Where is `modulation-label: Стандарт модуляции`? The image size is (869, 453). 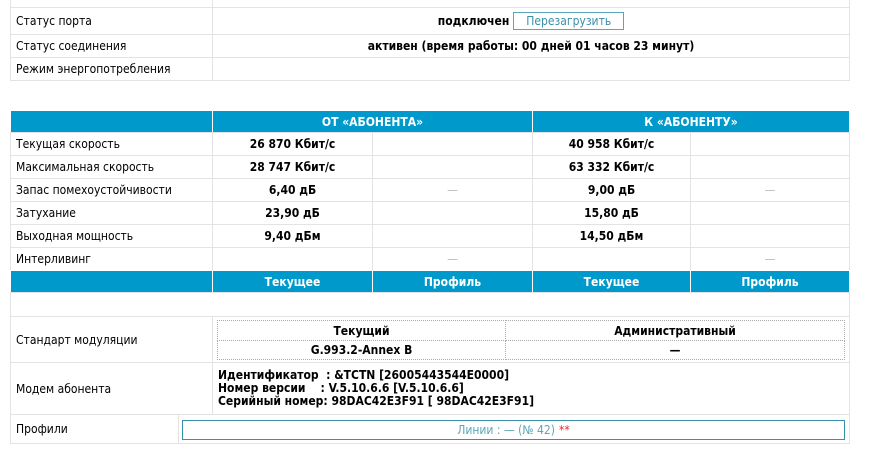
modulation-label: Стандарт модуляции is located at coordinates (111, 339).